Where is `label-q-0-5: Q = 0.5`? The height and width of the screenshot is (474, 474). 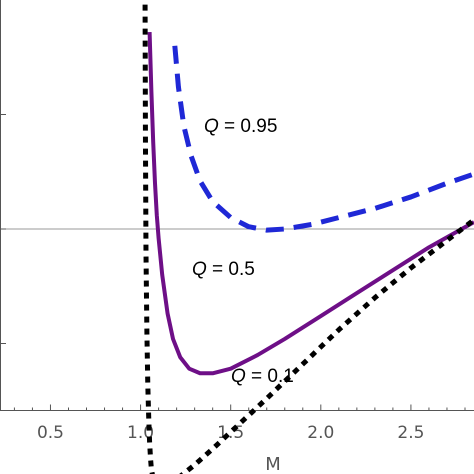
label-q-0-5: Q = 0.5 is located at coordinates (223, 269).